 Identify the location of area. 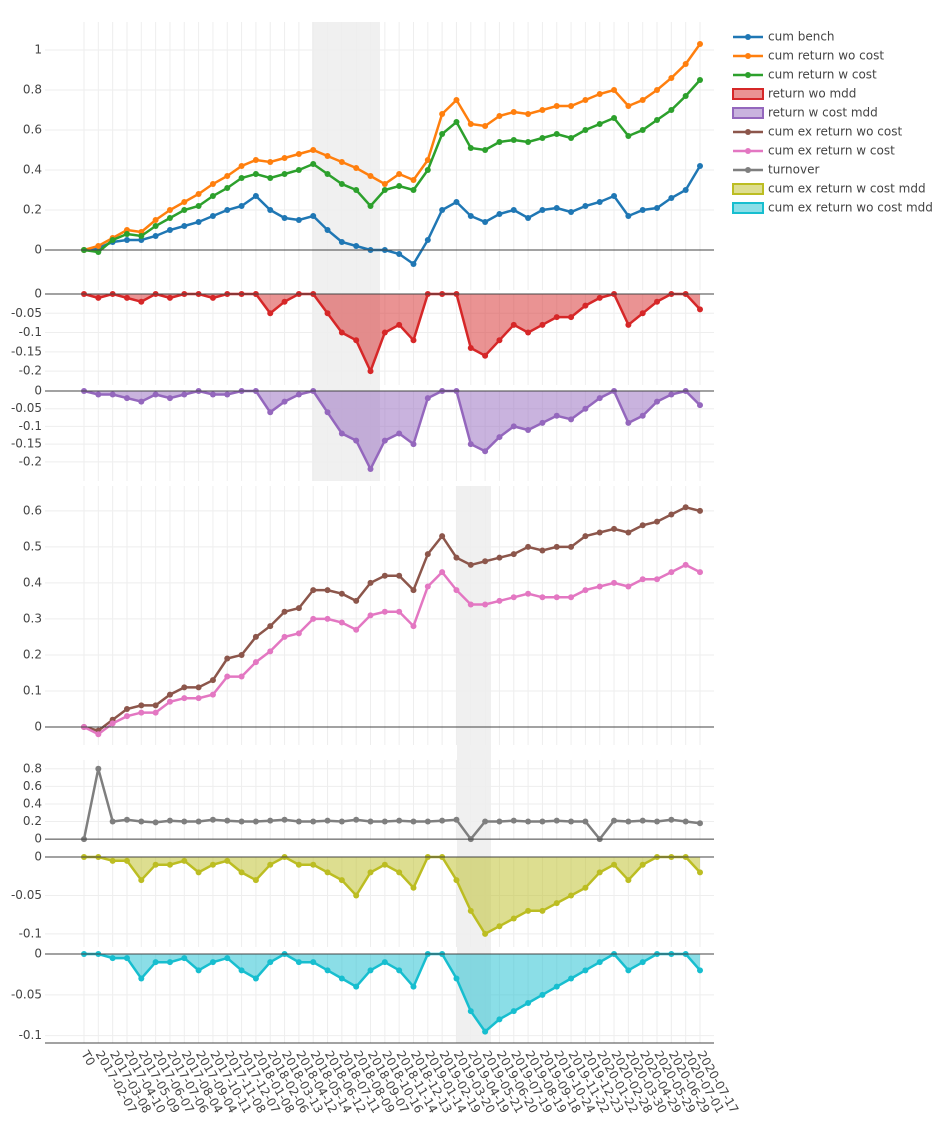
(392, 895).